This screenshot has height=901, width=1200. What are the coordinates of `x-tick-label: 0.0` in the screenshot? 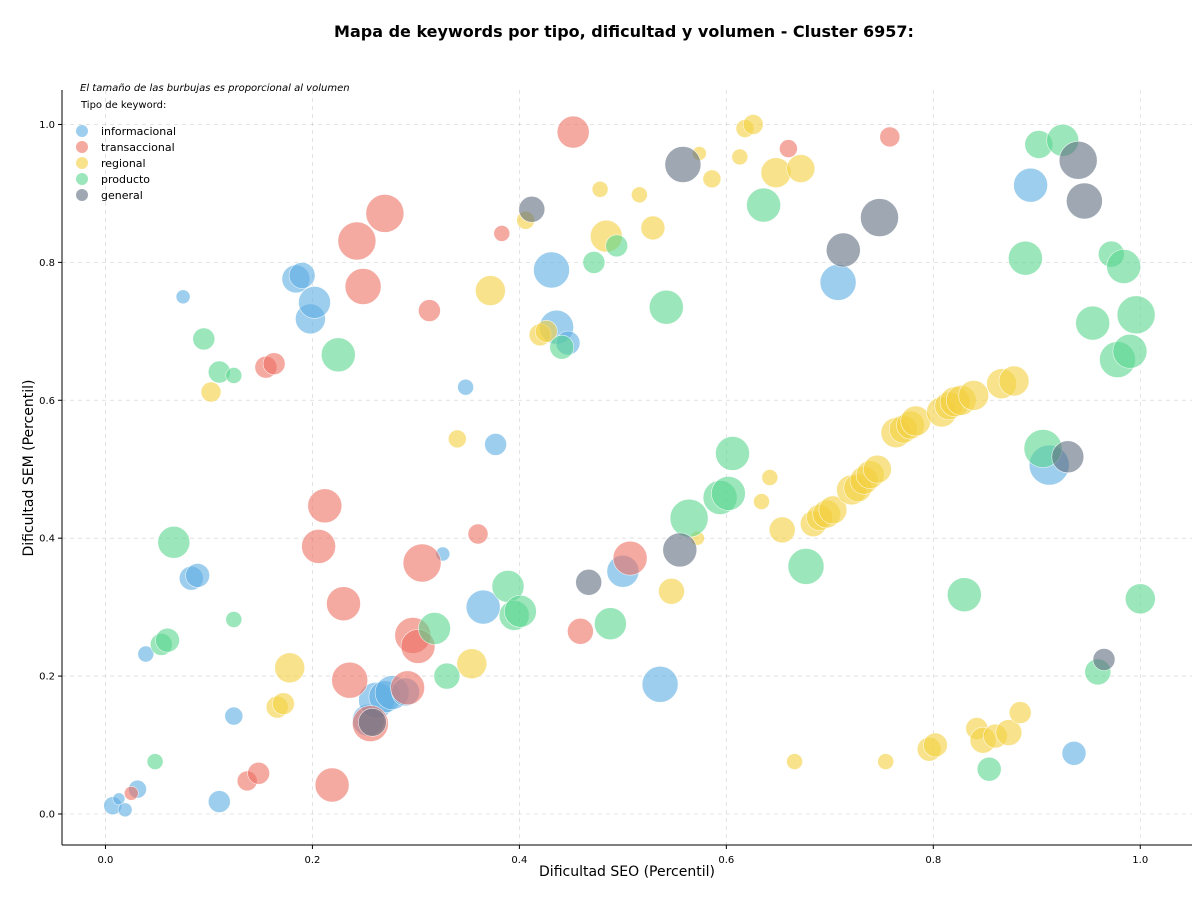 It's located at (106, 860).